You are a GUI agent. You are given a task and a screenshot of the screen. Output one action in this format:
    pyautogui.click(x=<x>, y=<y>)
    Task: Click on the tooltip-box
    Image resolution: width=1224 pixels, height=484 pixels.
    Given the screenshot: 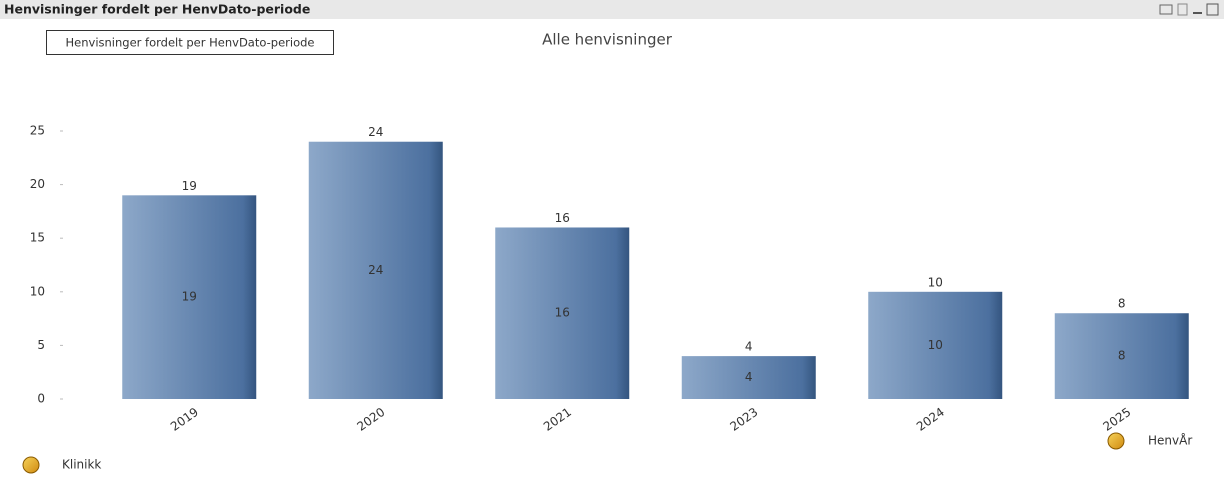 What is the action you would take?
    pyautogui.click(x=190, y=42)
    